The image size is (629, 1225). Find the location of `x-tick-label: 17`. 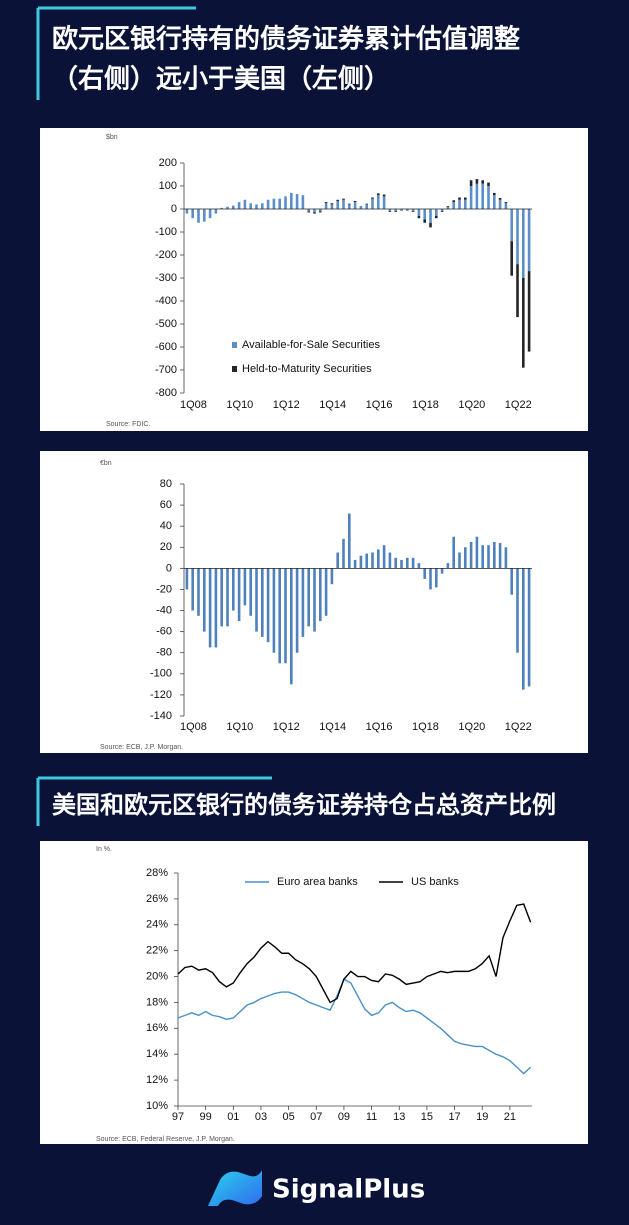

x-tick-label: 17 is located at coordinates (454, 1117).